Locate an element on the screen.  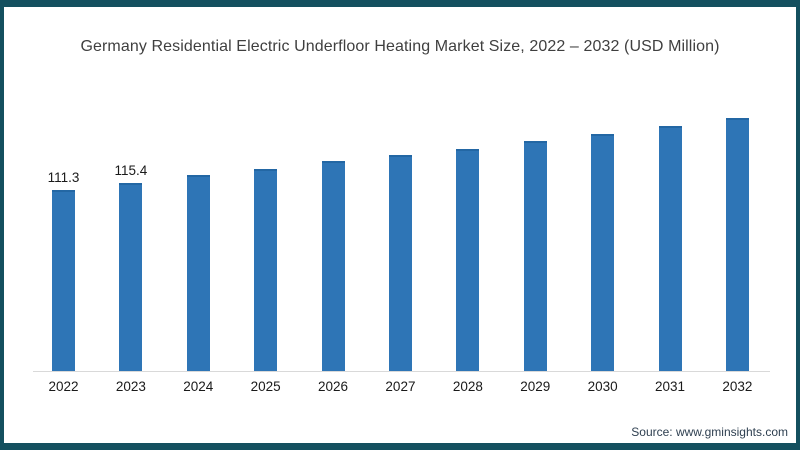
bar-2027 is located at coordinates (400, 263).